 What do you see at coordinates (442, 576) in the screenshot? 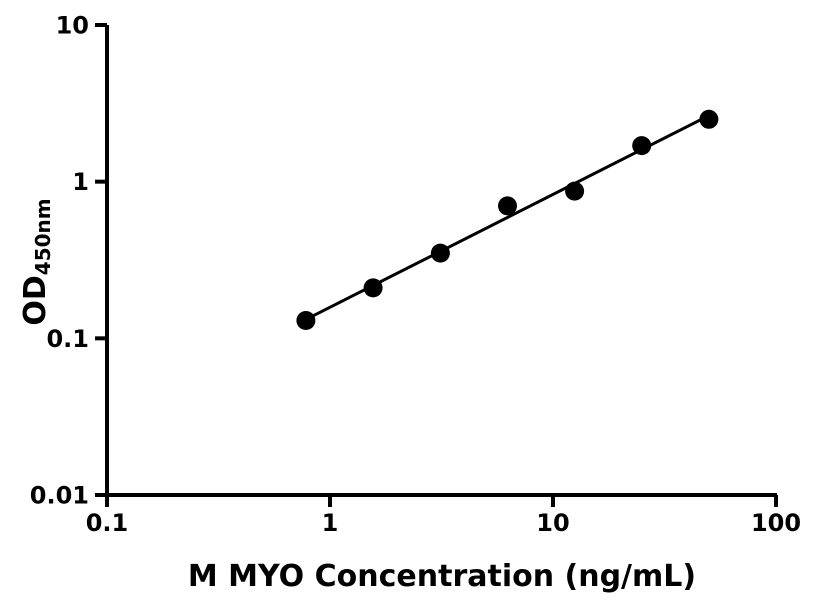
I see `x-axis-title: M MYO Concentration (ng/mL)` at bounding box center [442, 576].